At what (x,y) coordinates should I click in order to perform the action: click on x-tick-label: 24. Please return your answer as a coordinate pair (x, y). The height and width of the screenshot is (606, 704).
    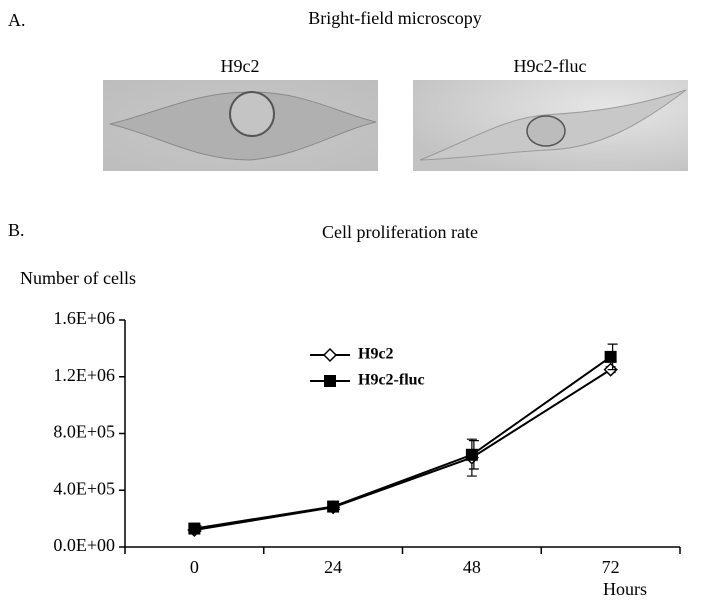
    Looking at the image, I should click on (333, 567).